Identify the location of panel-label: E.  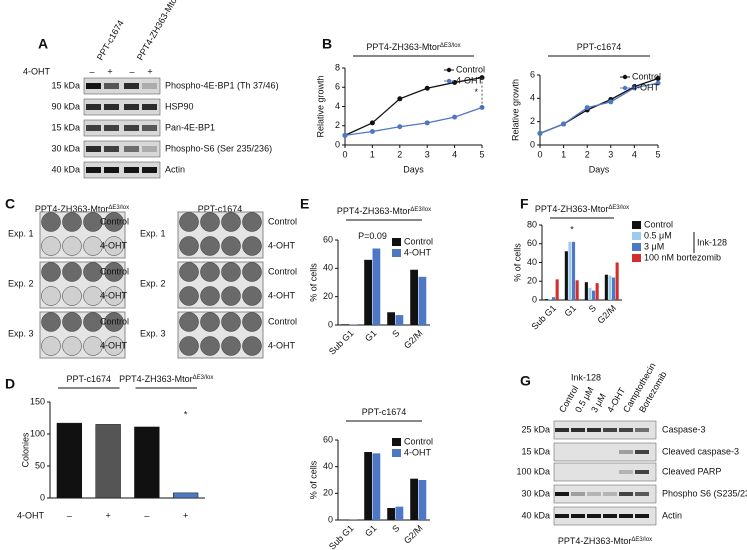
(304, 204).